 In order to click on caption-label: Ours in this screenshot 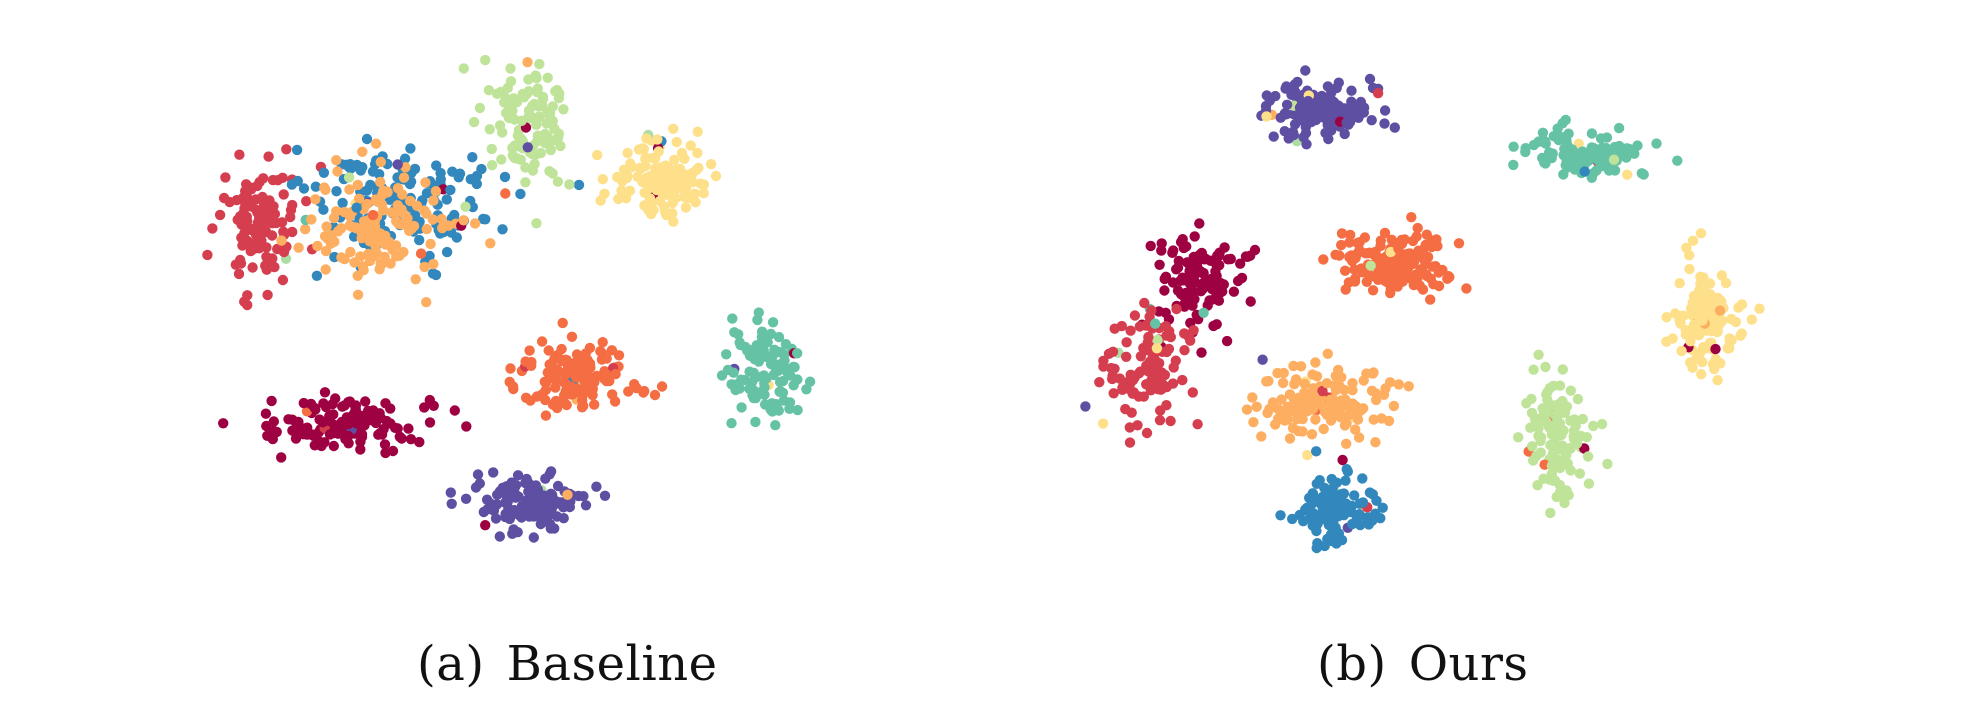, I will do `click(1468, 664)`.